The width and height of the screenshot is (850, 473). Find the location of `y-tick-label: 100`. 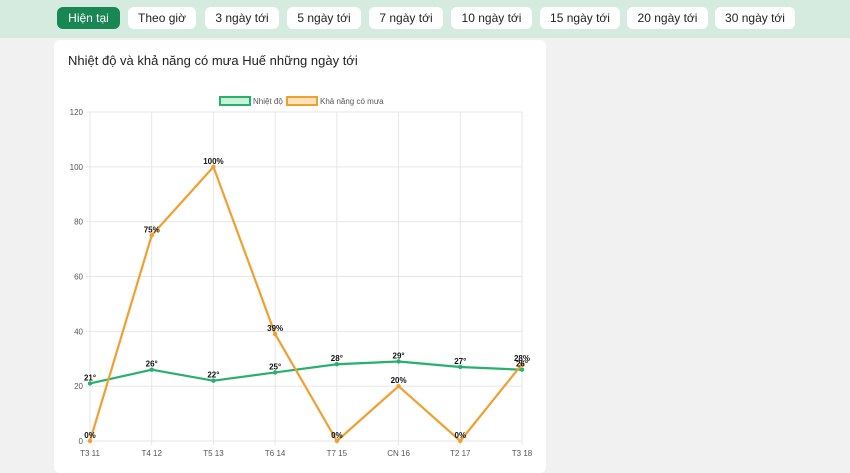

y-tick-label: 100 is located at coordinates (77, 167).